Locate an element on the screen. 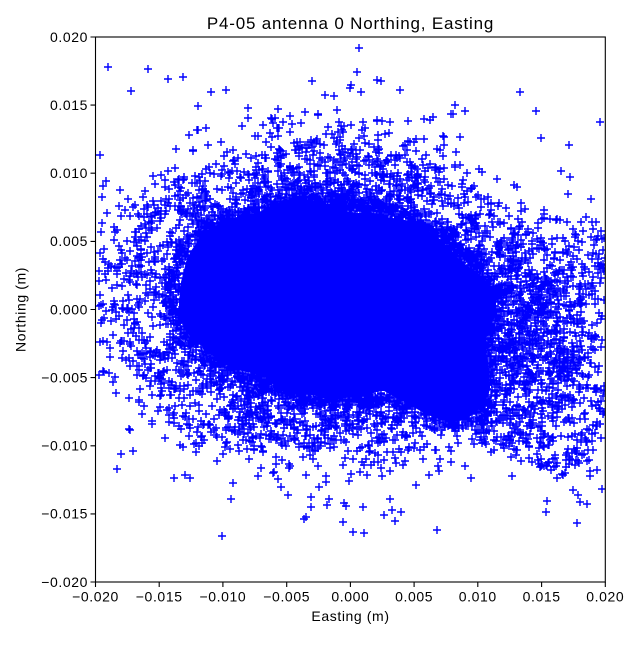 Image resolution: width=640 pixels, height=645 pixels. svg-text:P4-05 antenna 0 Northing, East: P4-05 antenna 0 Northing, Easting is located at coordinates (350, 23).